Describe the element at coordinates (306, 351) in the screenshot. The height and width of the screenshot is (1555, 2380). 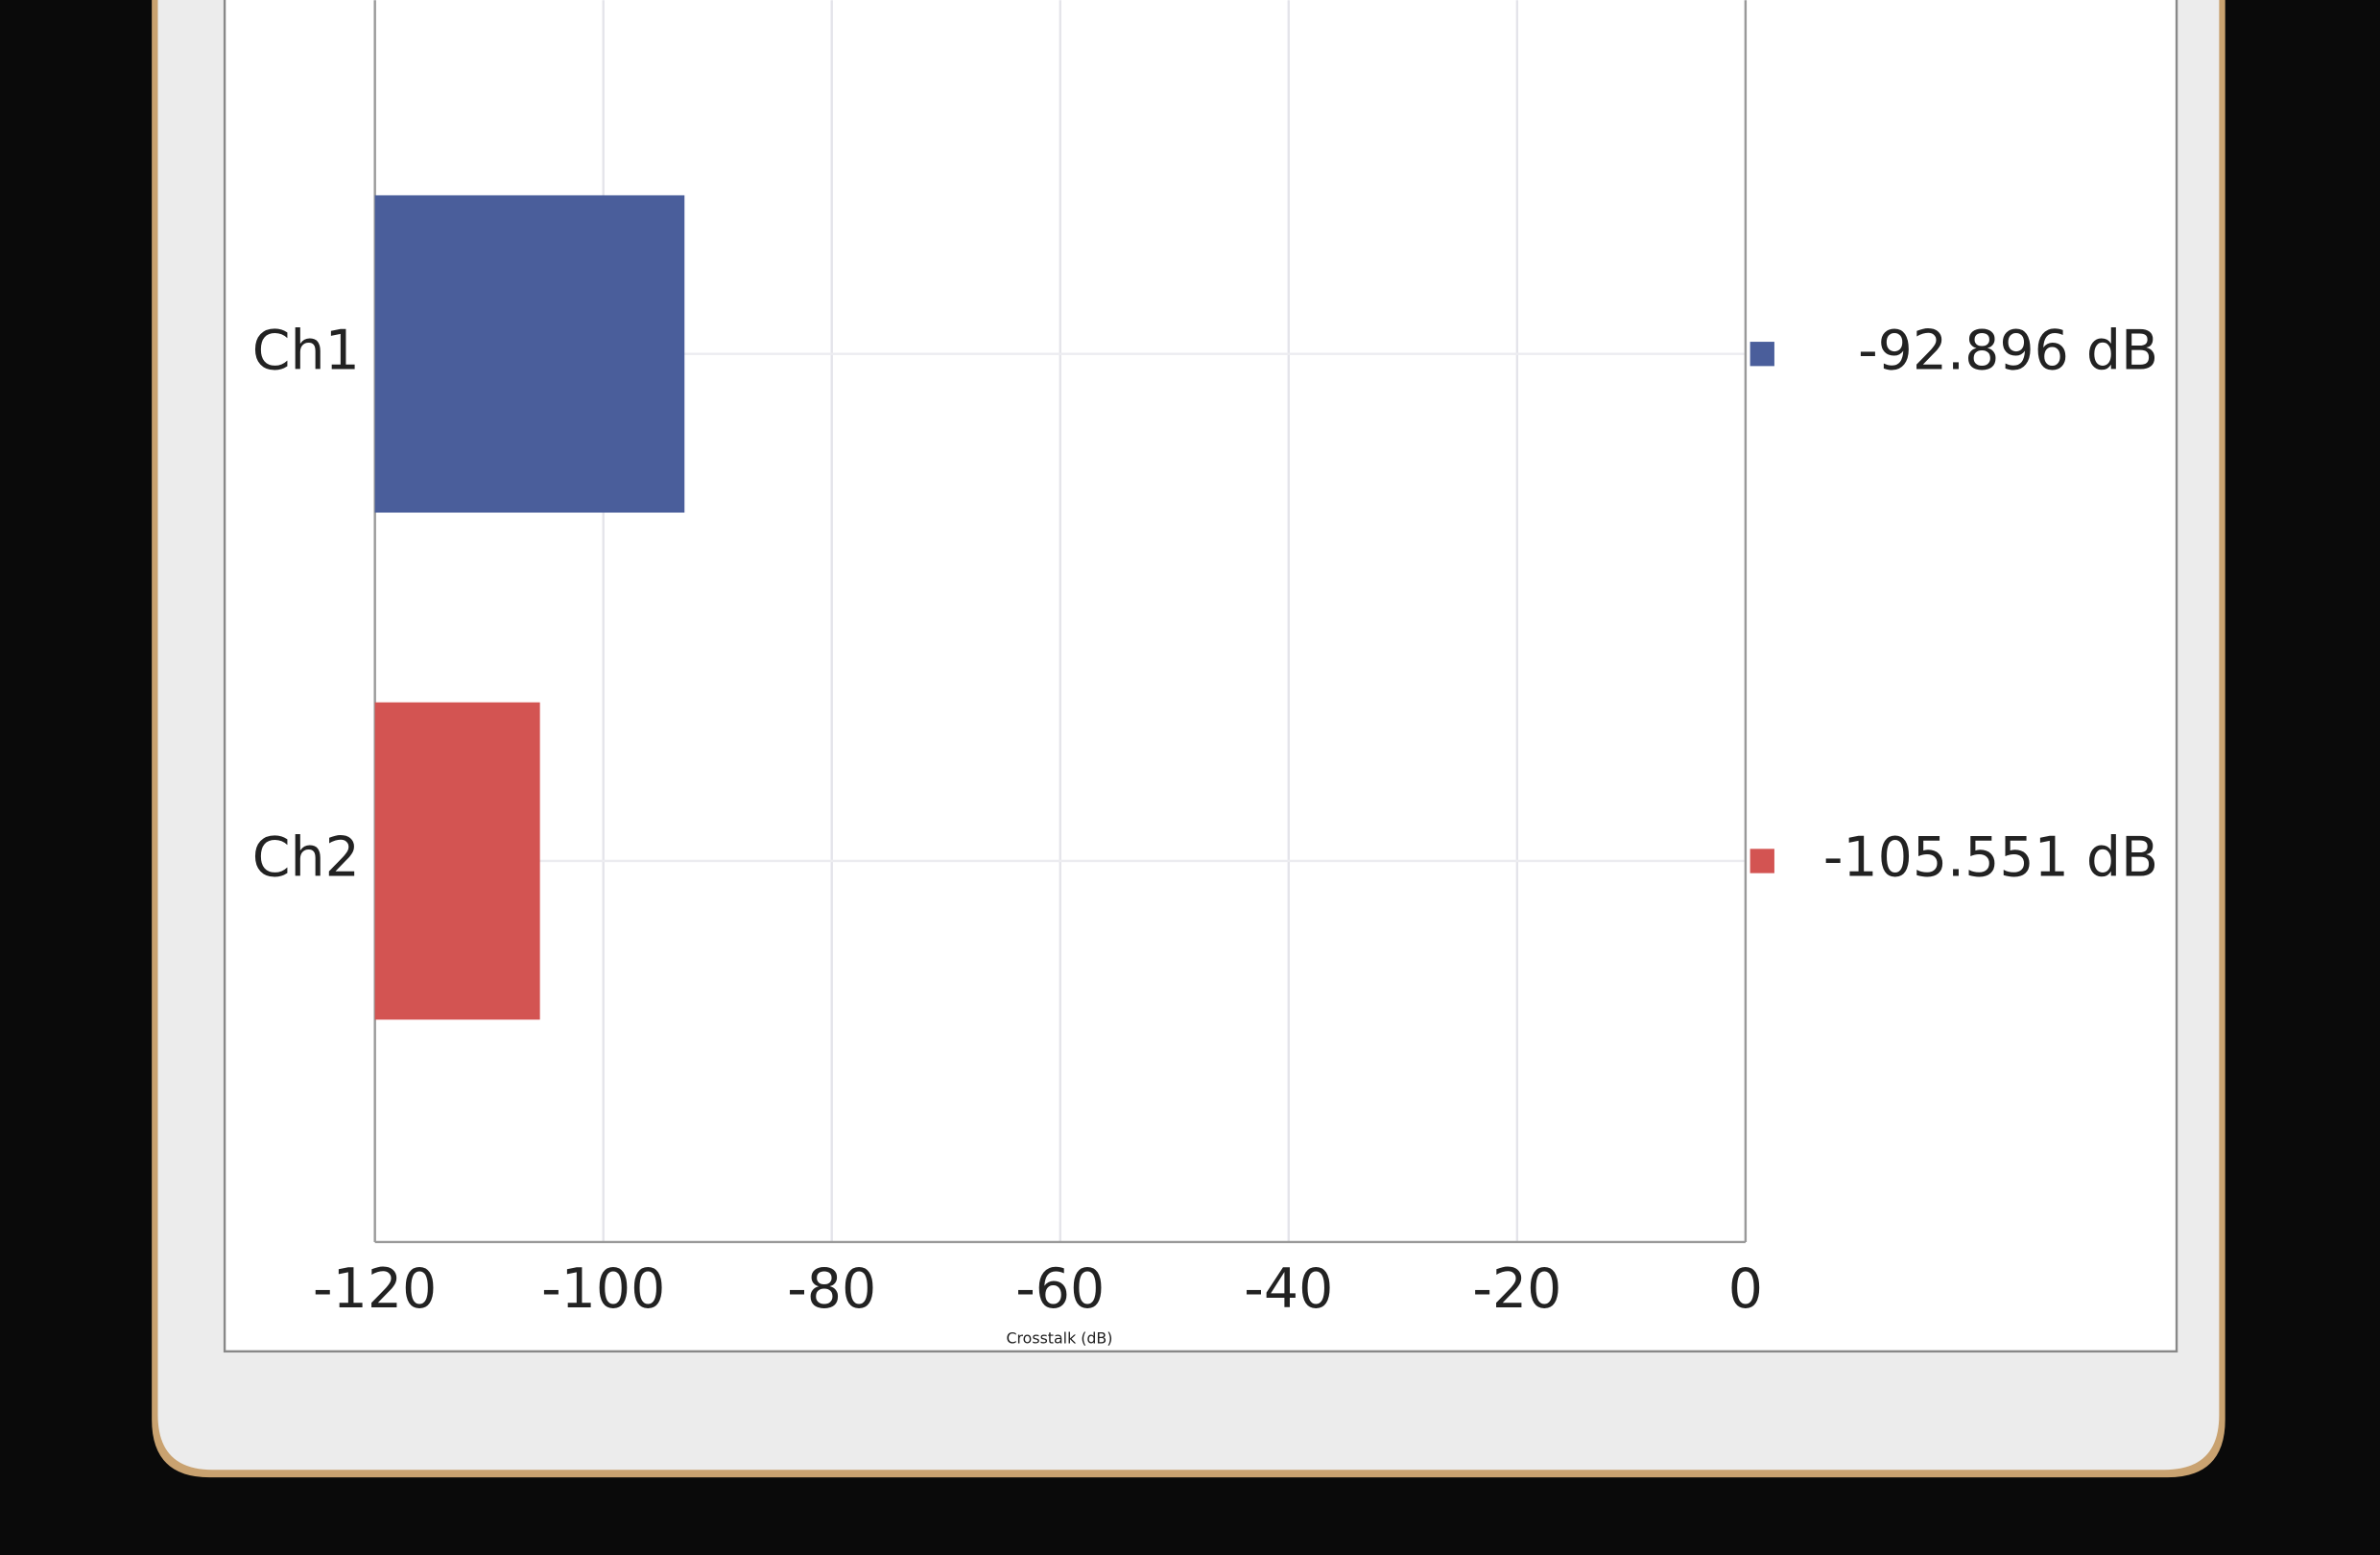
I see `y-tick-label: Ch1` at that location.